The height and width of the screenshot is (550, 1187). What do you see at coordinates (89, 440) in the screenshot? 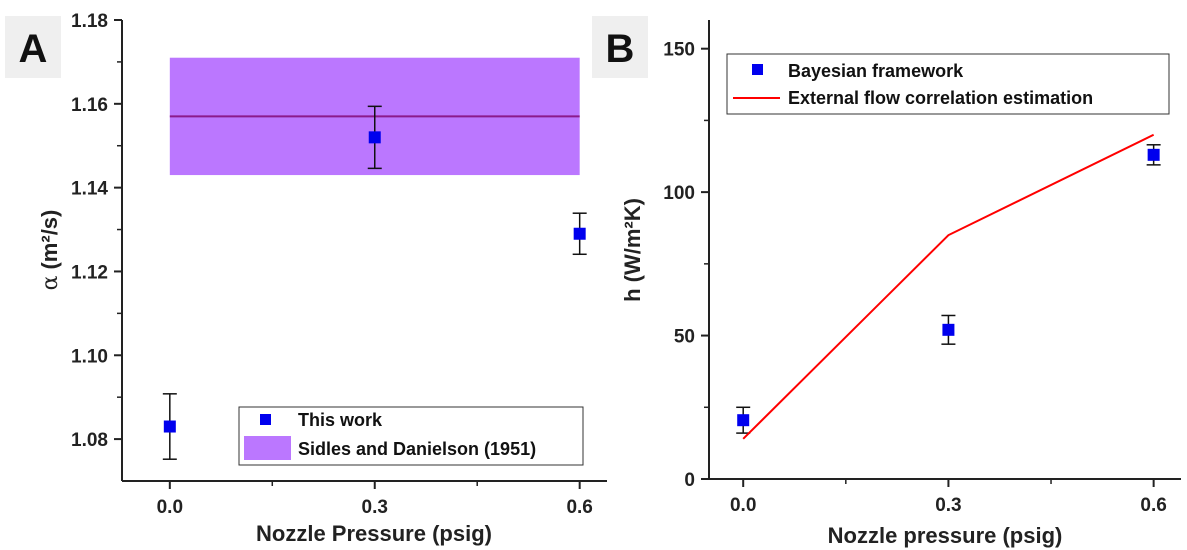
I see `y-tick-label: 1.08` at bounding box center [89, 440].